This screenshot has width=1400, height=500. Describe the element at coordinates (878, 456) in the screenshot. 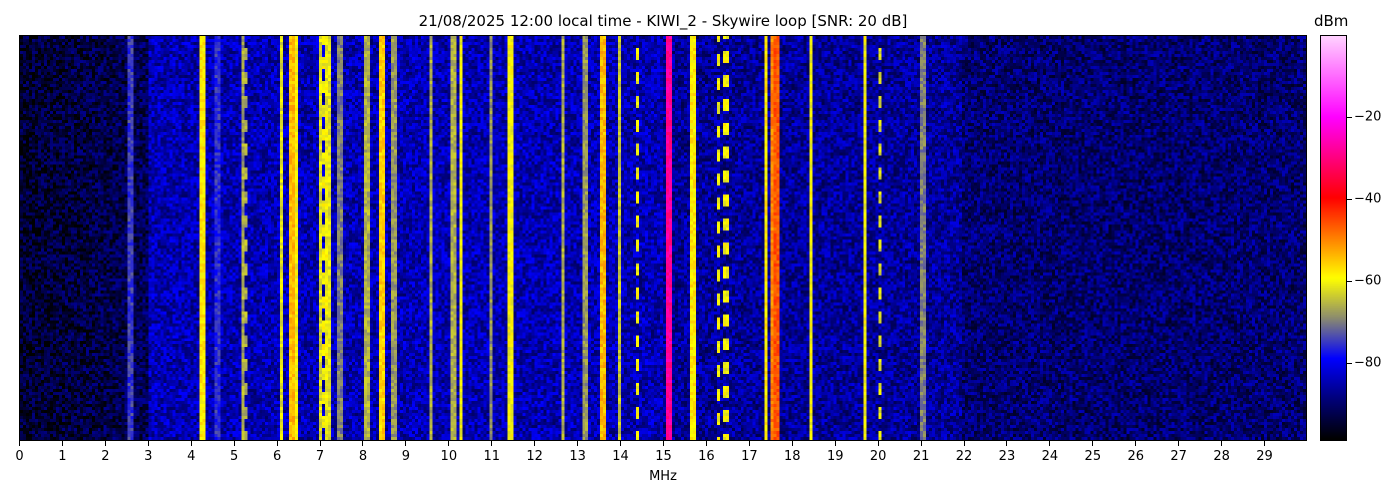

I see `x-tick-label: 20` at that location.